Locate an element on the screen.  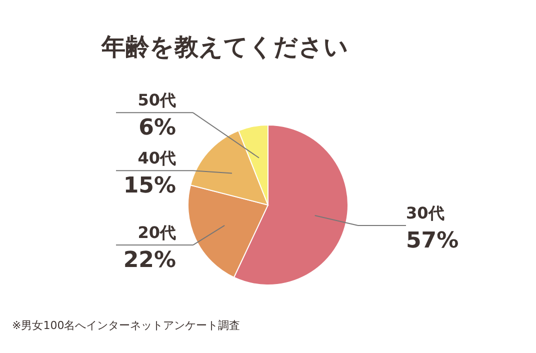
data-label: 22% is located at coordinates (149, 261).